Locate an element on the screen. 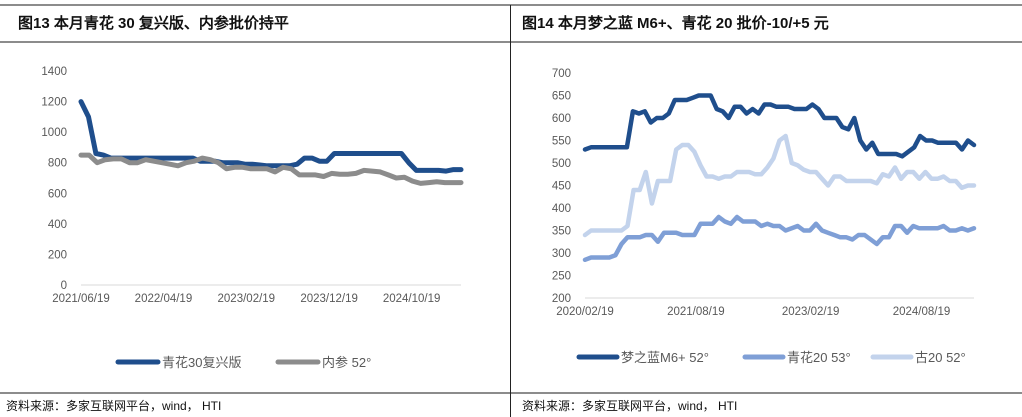 This screenshot has height=417, width=1022. x-tick-label: 2024/08/19 is located at coordinates (922, 312).